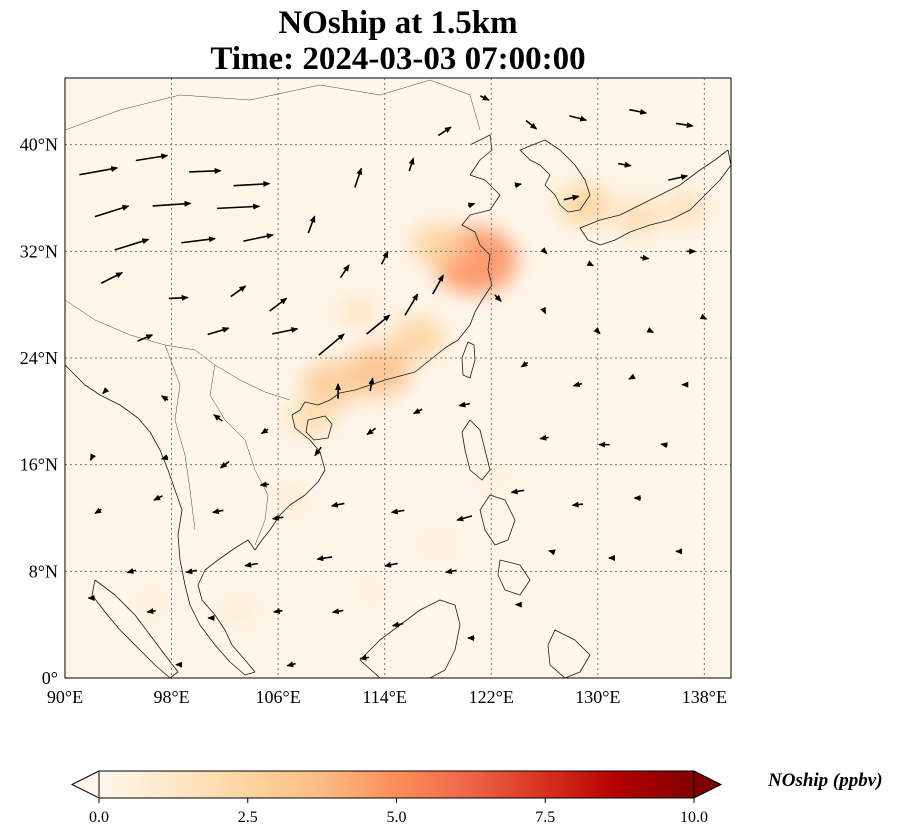  Describe the element at coordinates (65, 697) in the screenshot. I see `longitude-tick-label: 90°E` at that location.